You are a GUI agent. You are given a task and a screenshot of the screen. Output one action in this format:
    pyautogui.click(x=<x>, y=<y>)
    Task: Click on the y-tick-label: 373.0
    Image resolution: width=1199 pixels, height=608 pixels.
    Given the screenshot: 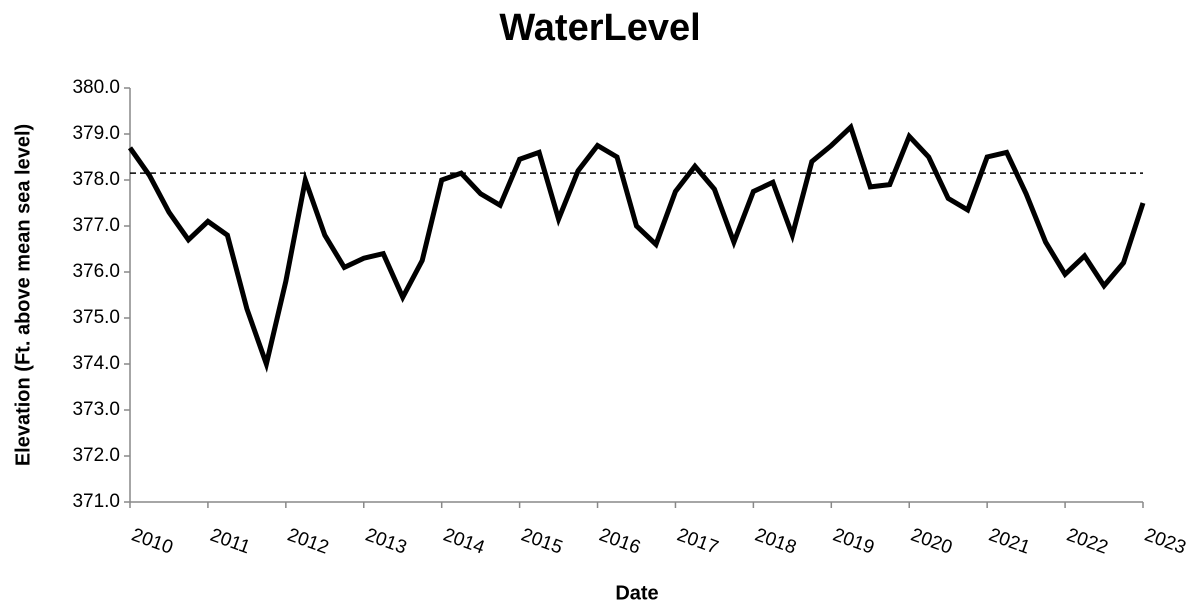 What is the action you would take?
    pyautogui.click(x=96, y=409)
    